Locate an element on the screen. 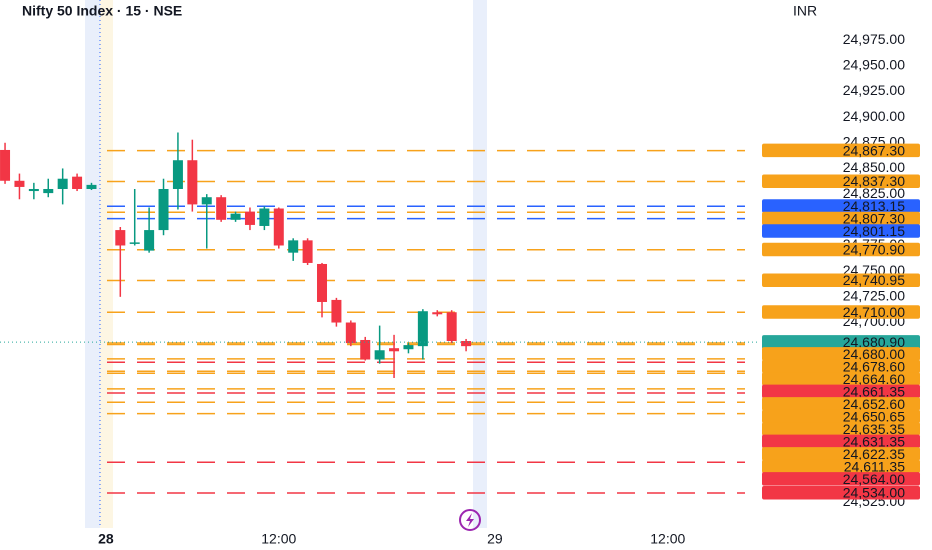 The height and width of the screenshot is (550, 932). last-price-box is located at coordinates (841, 342).